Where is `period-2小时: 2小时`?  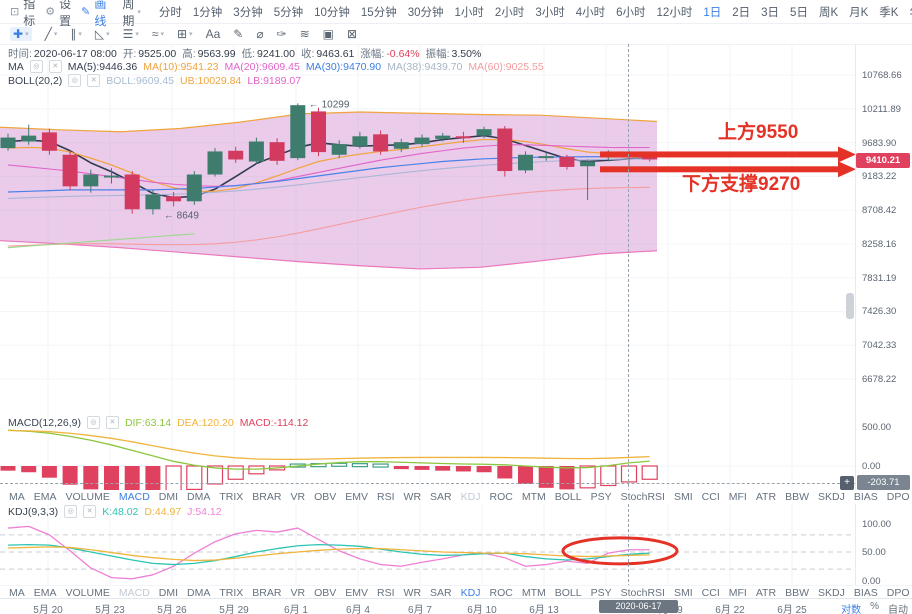 period-2小时: 2小时 is located at coordinates (509, 12).